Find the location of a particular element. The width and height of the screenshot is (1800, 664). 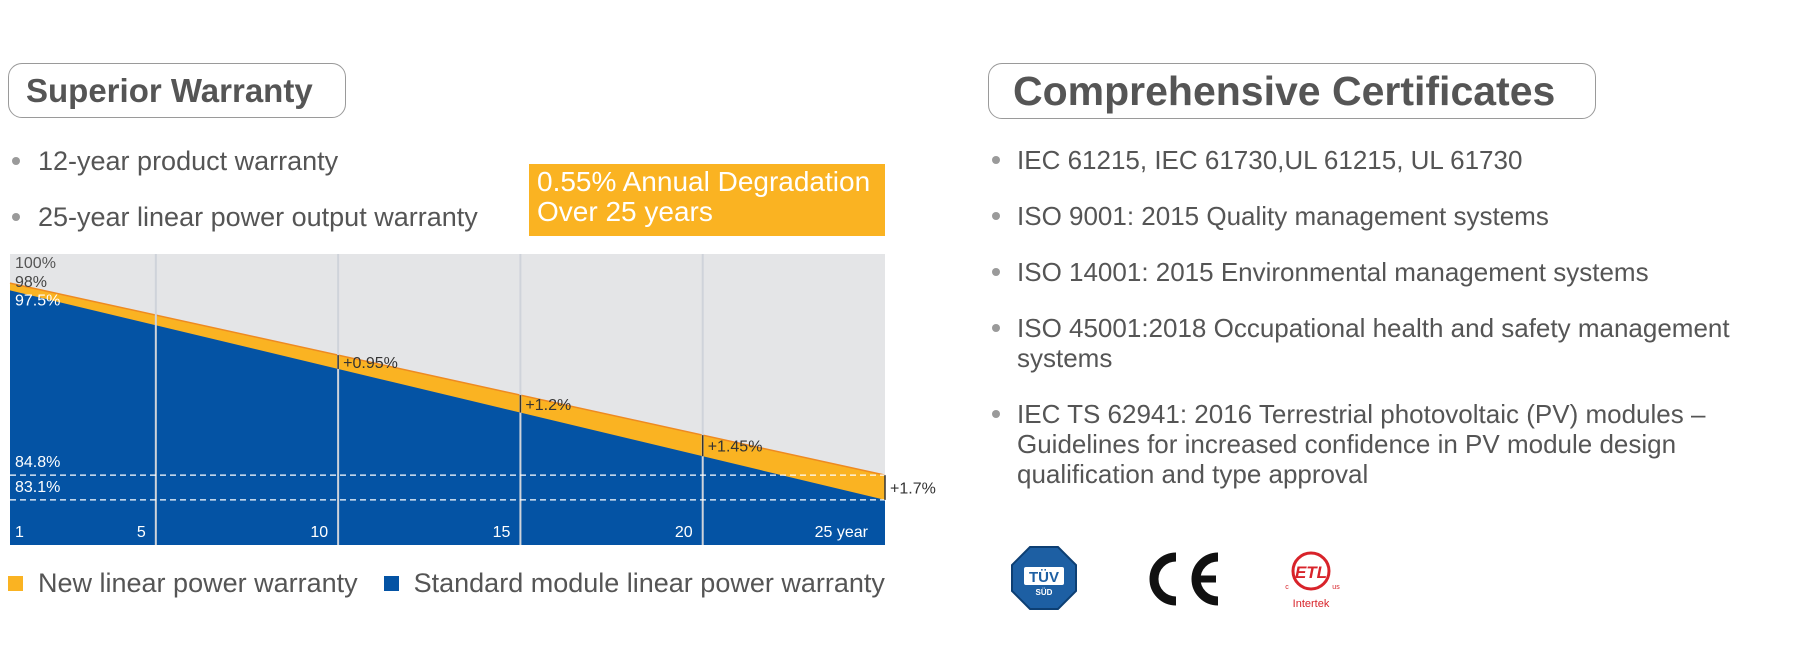

gap-label: +1.7% is located at coordinates (913, 489).